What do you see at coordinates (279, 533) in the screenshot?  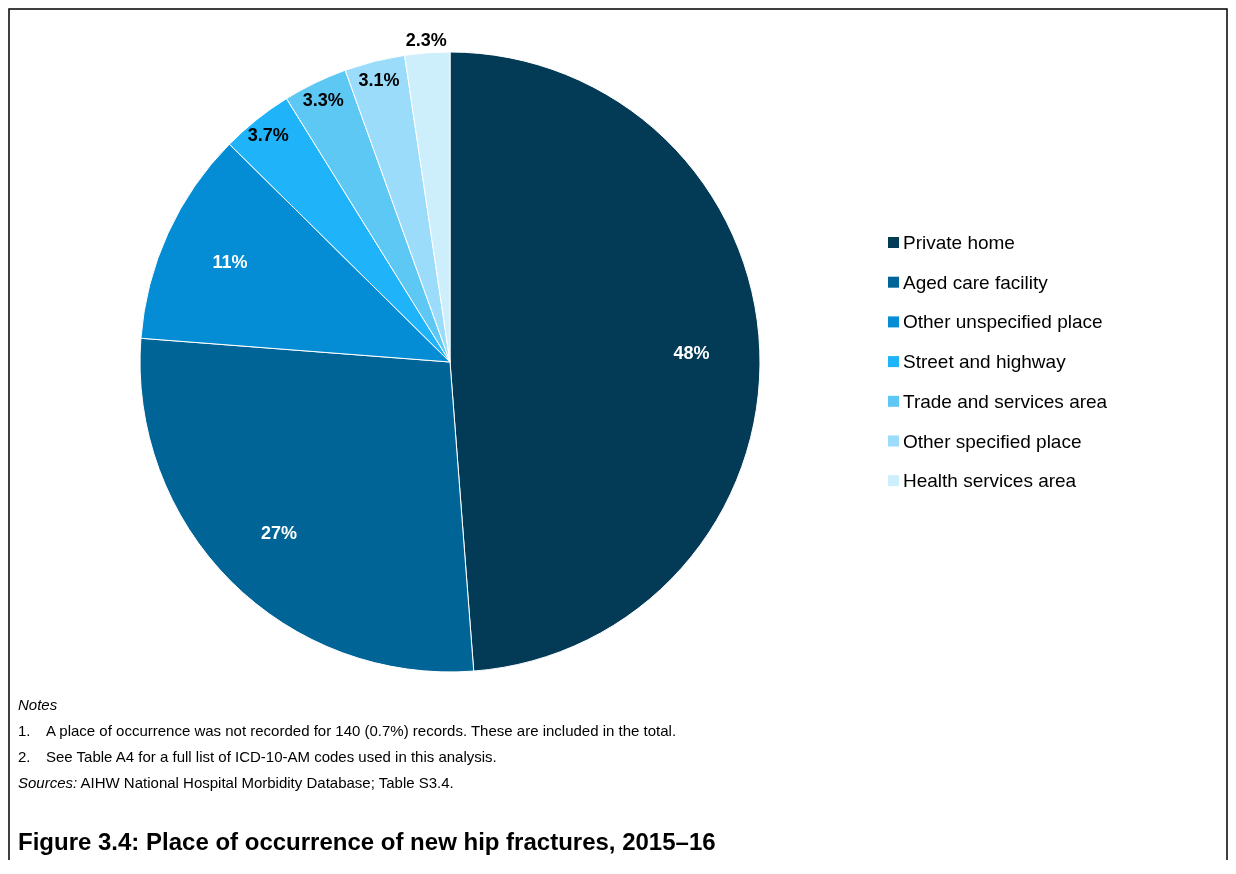 I see `data-label: 27%` at bounding box center [279, 533].